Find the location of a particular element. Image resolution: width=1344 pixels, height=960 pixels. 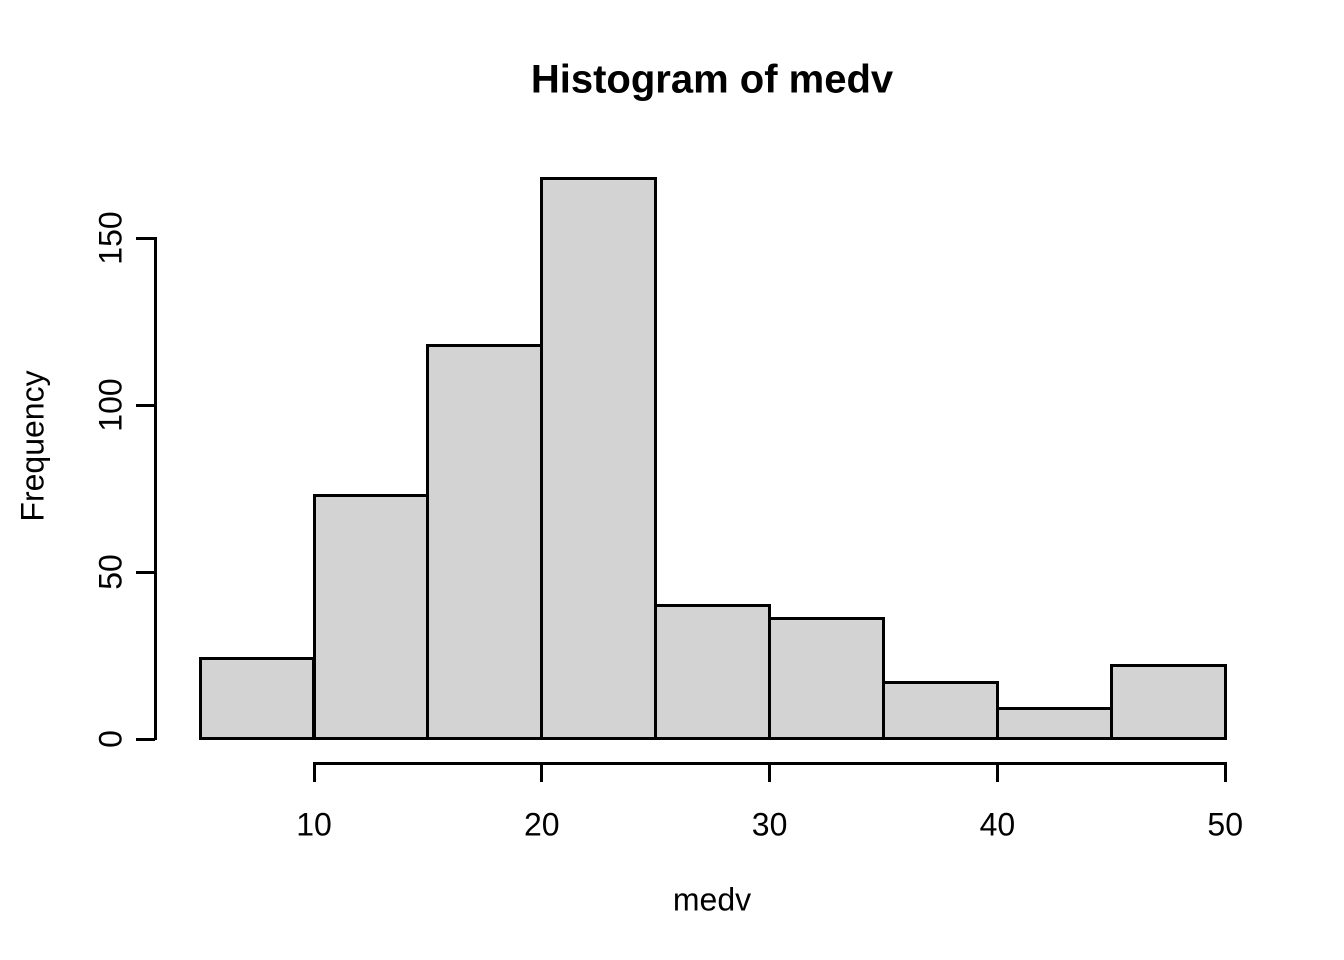

y-tick-label: 50 is located at coordinates (110, 572).